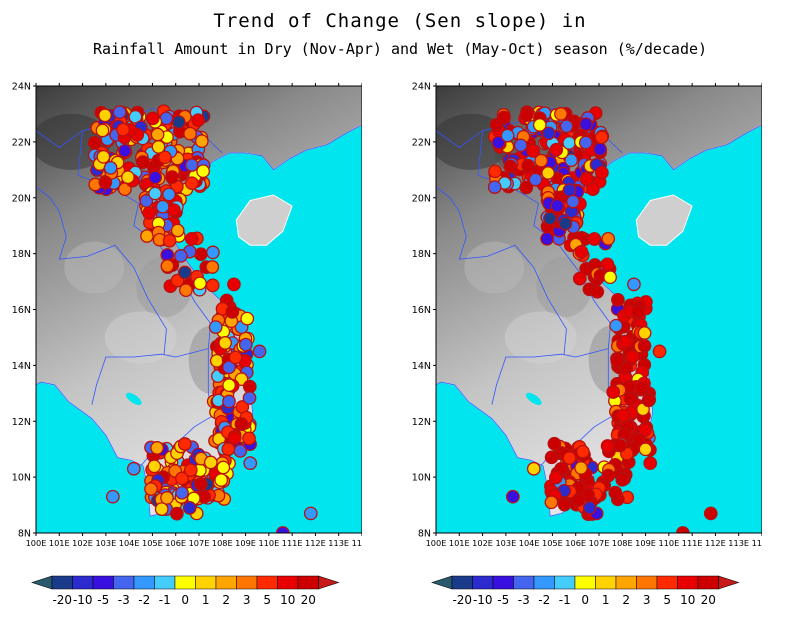  Describe the element at coordinates (185, 591) in the screenshot. I see `dry-colorbar-svg: -20 -10 -5 -3 -2 -1 0 1 2 3 5 10 20` at that location.